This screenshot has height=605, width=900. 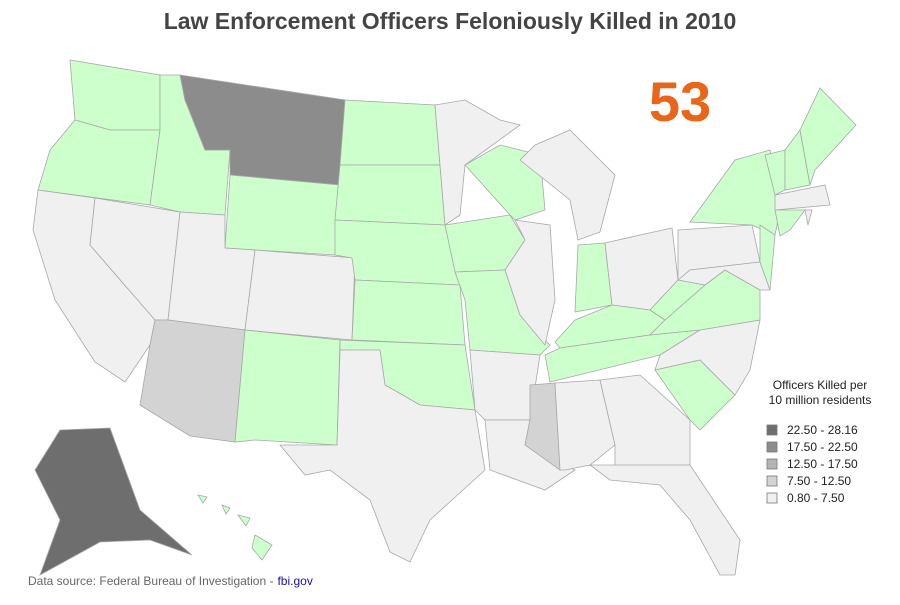 I want to click on legend-label: 0.80 - 7.50, so click(x=816, y=498).